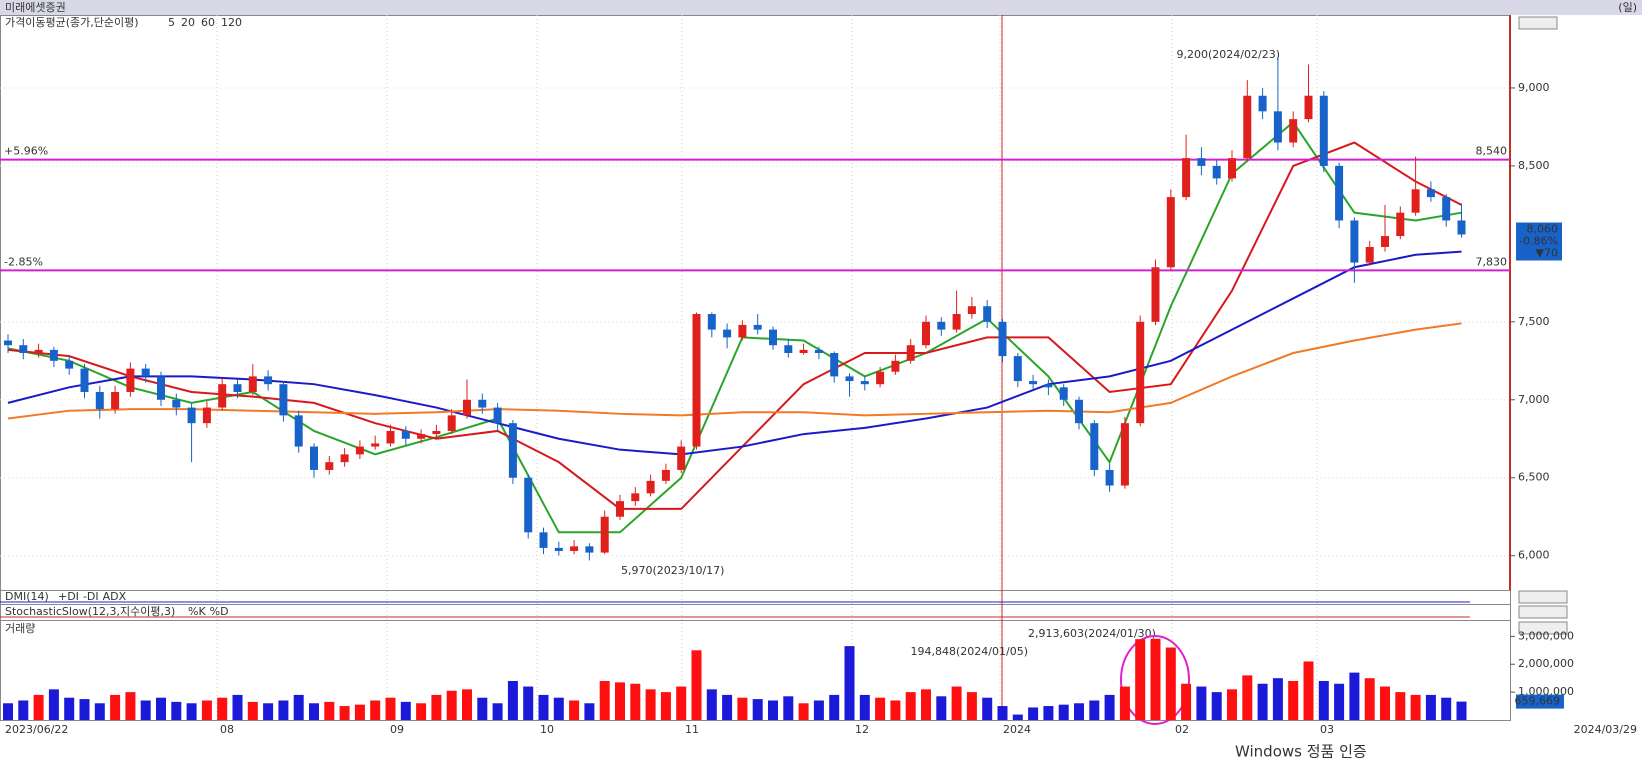 This screenshot has width=1642, height=775. I want to click on panel-buttons, so click(1543, 325).